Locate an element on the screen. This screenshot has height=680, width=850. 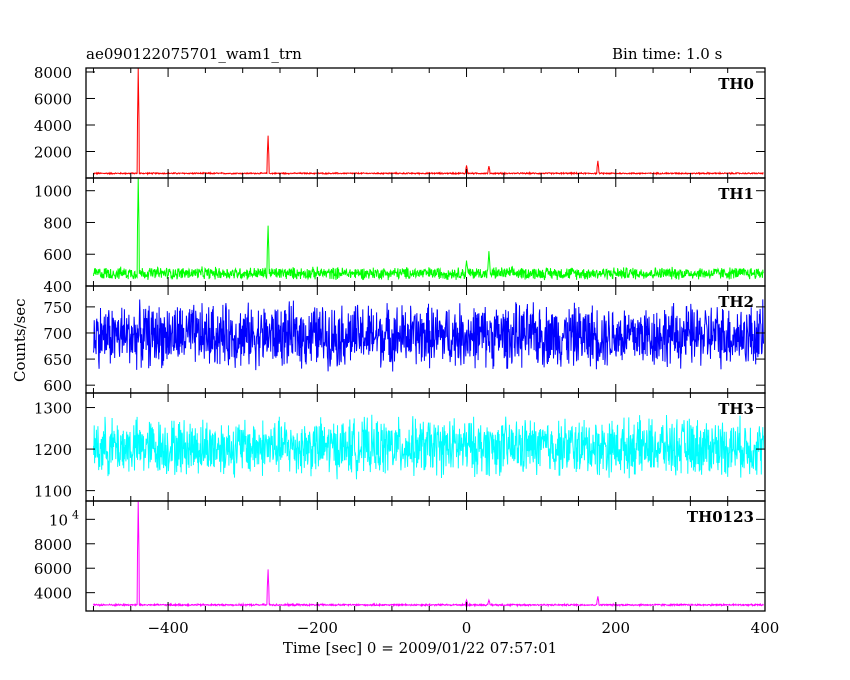
series-line-th3 is located at coordinates (428, 447).